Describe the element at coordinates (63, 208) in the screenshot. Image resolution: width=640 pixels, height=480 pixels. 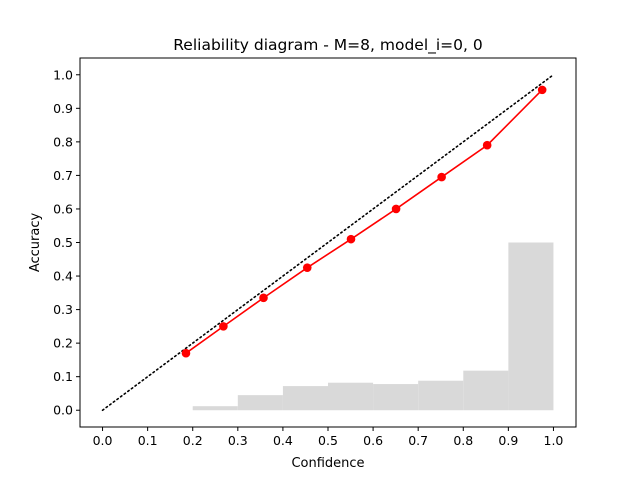
I see `y-tick-label: 0.6` at that location.